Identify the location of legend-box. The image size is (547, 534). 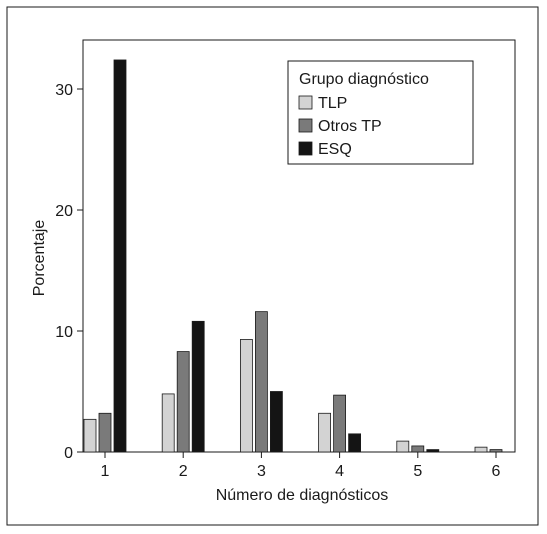
(380, 112).